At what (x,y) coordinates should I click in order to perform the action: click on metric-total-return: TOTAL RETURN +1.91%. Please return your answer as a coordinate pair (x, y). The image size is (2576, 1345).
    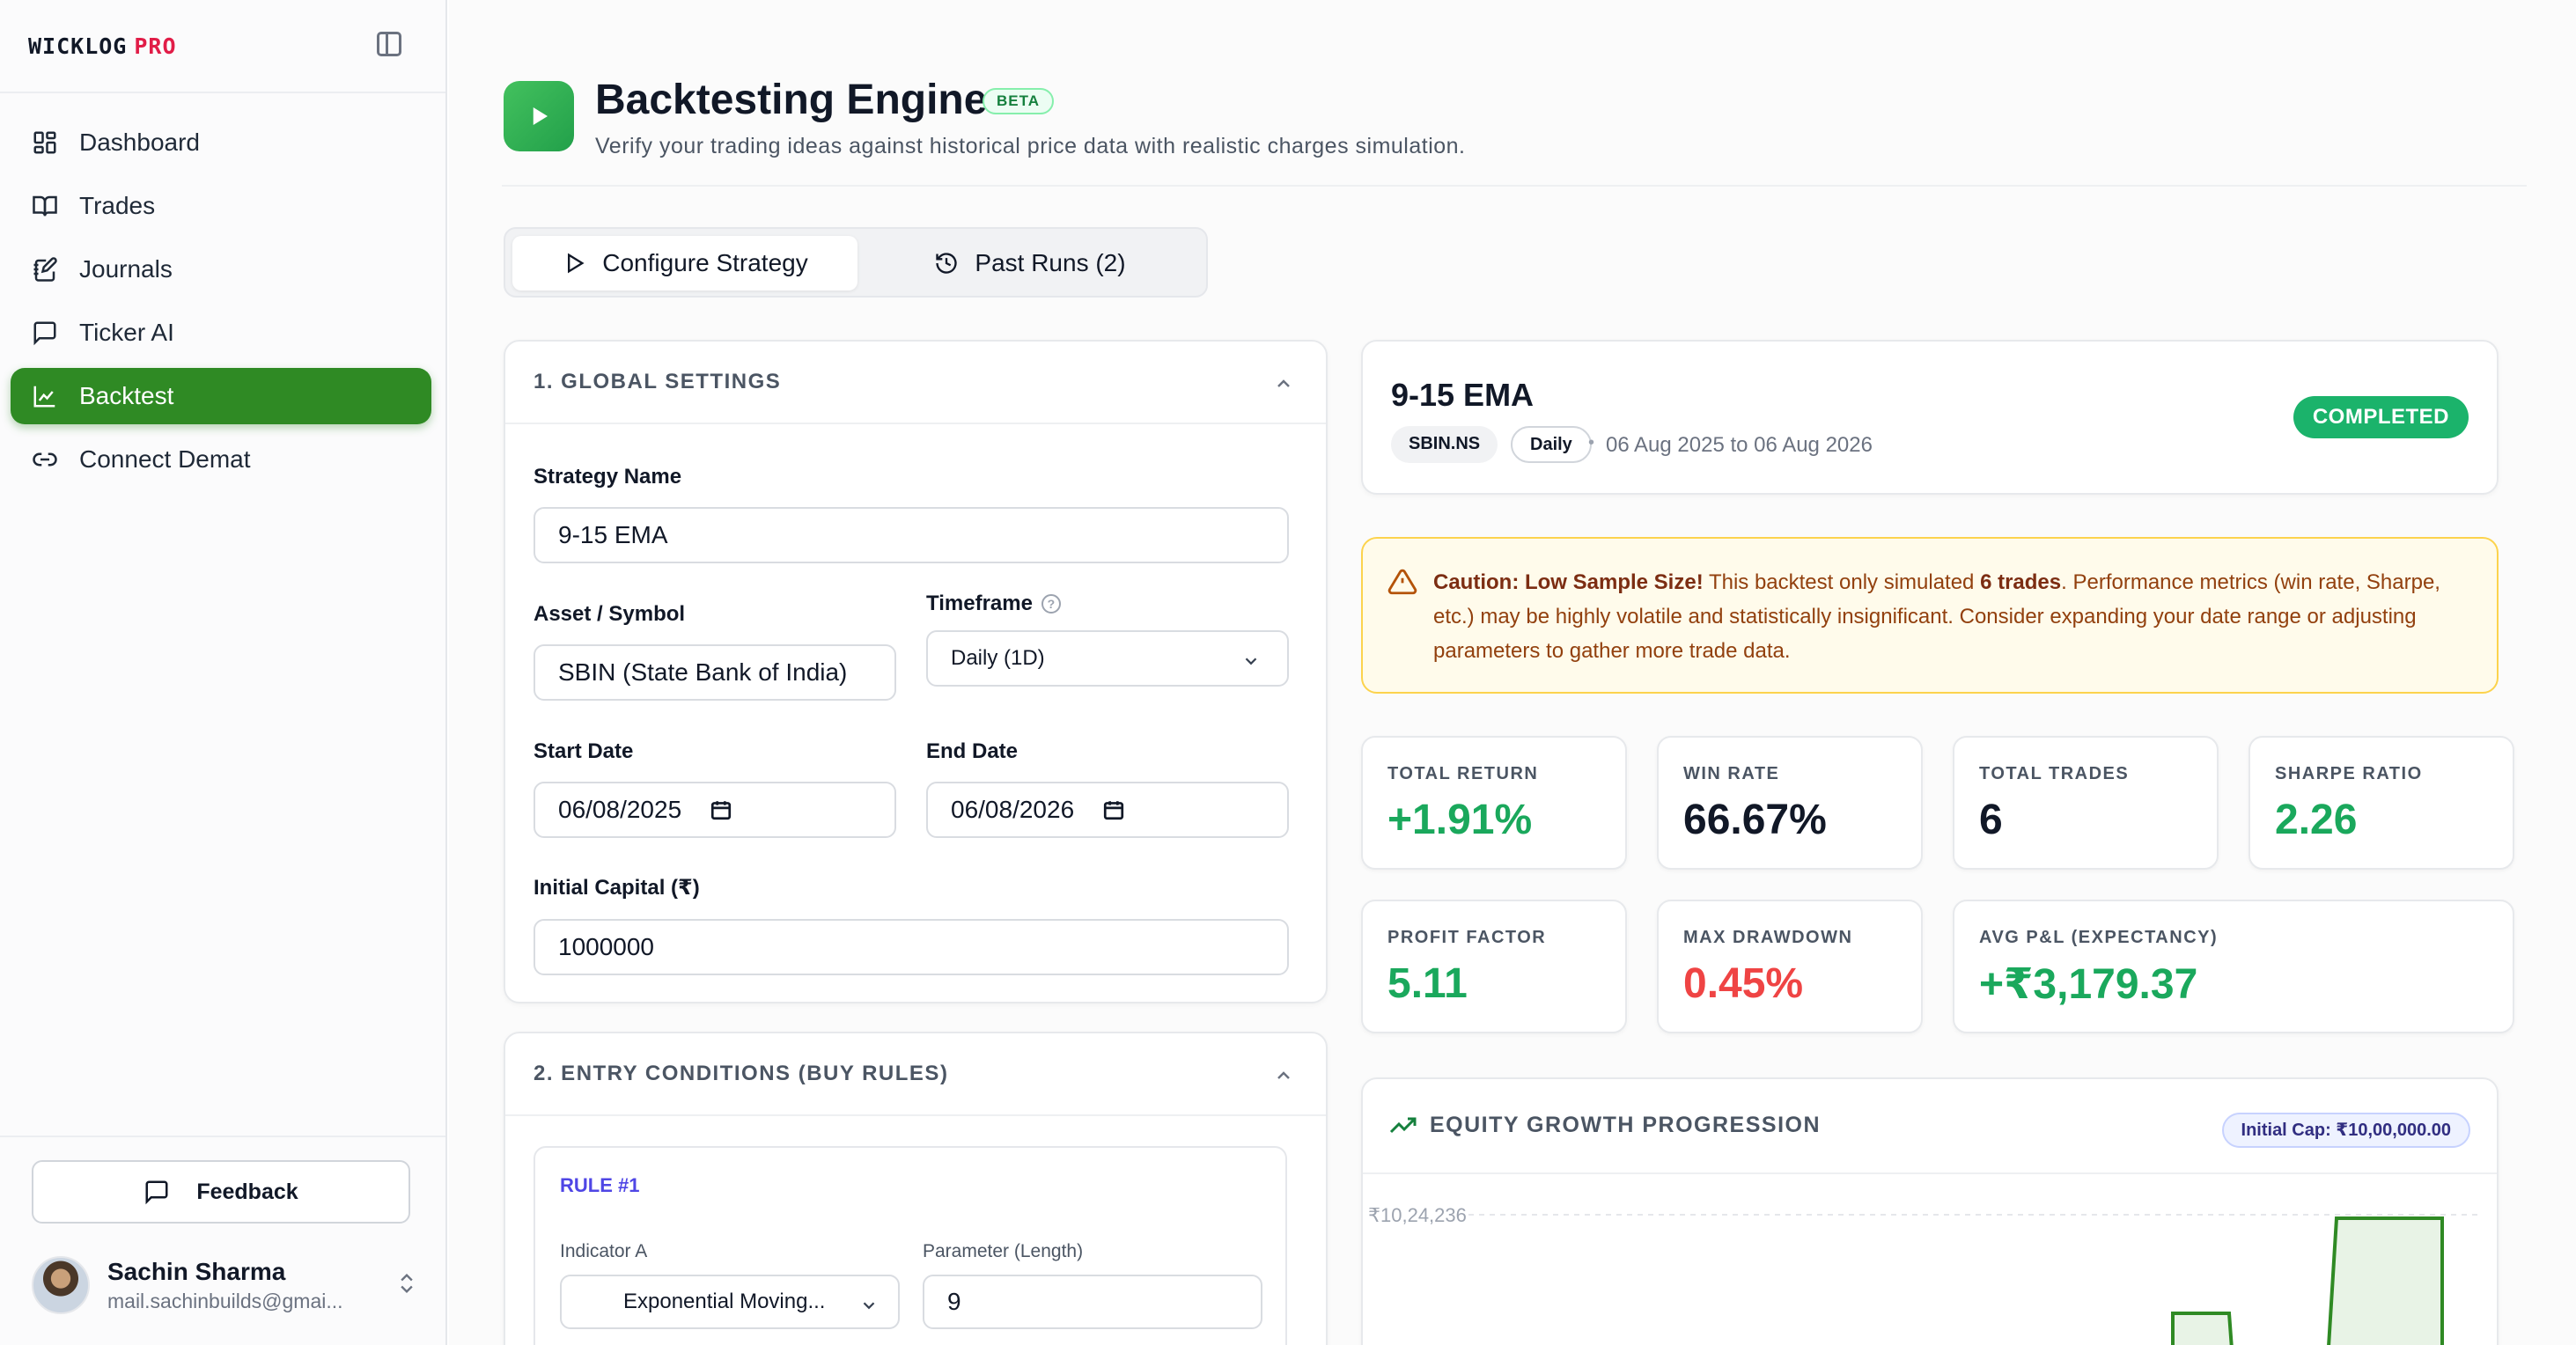
    Looking at the image, I should click on (1494, 803).